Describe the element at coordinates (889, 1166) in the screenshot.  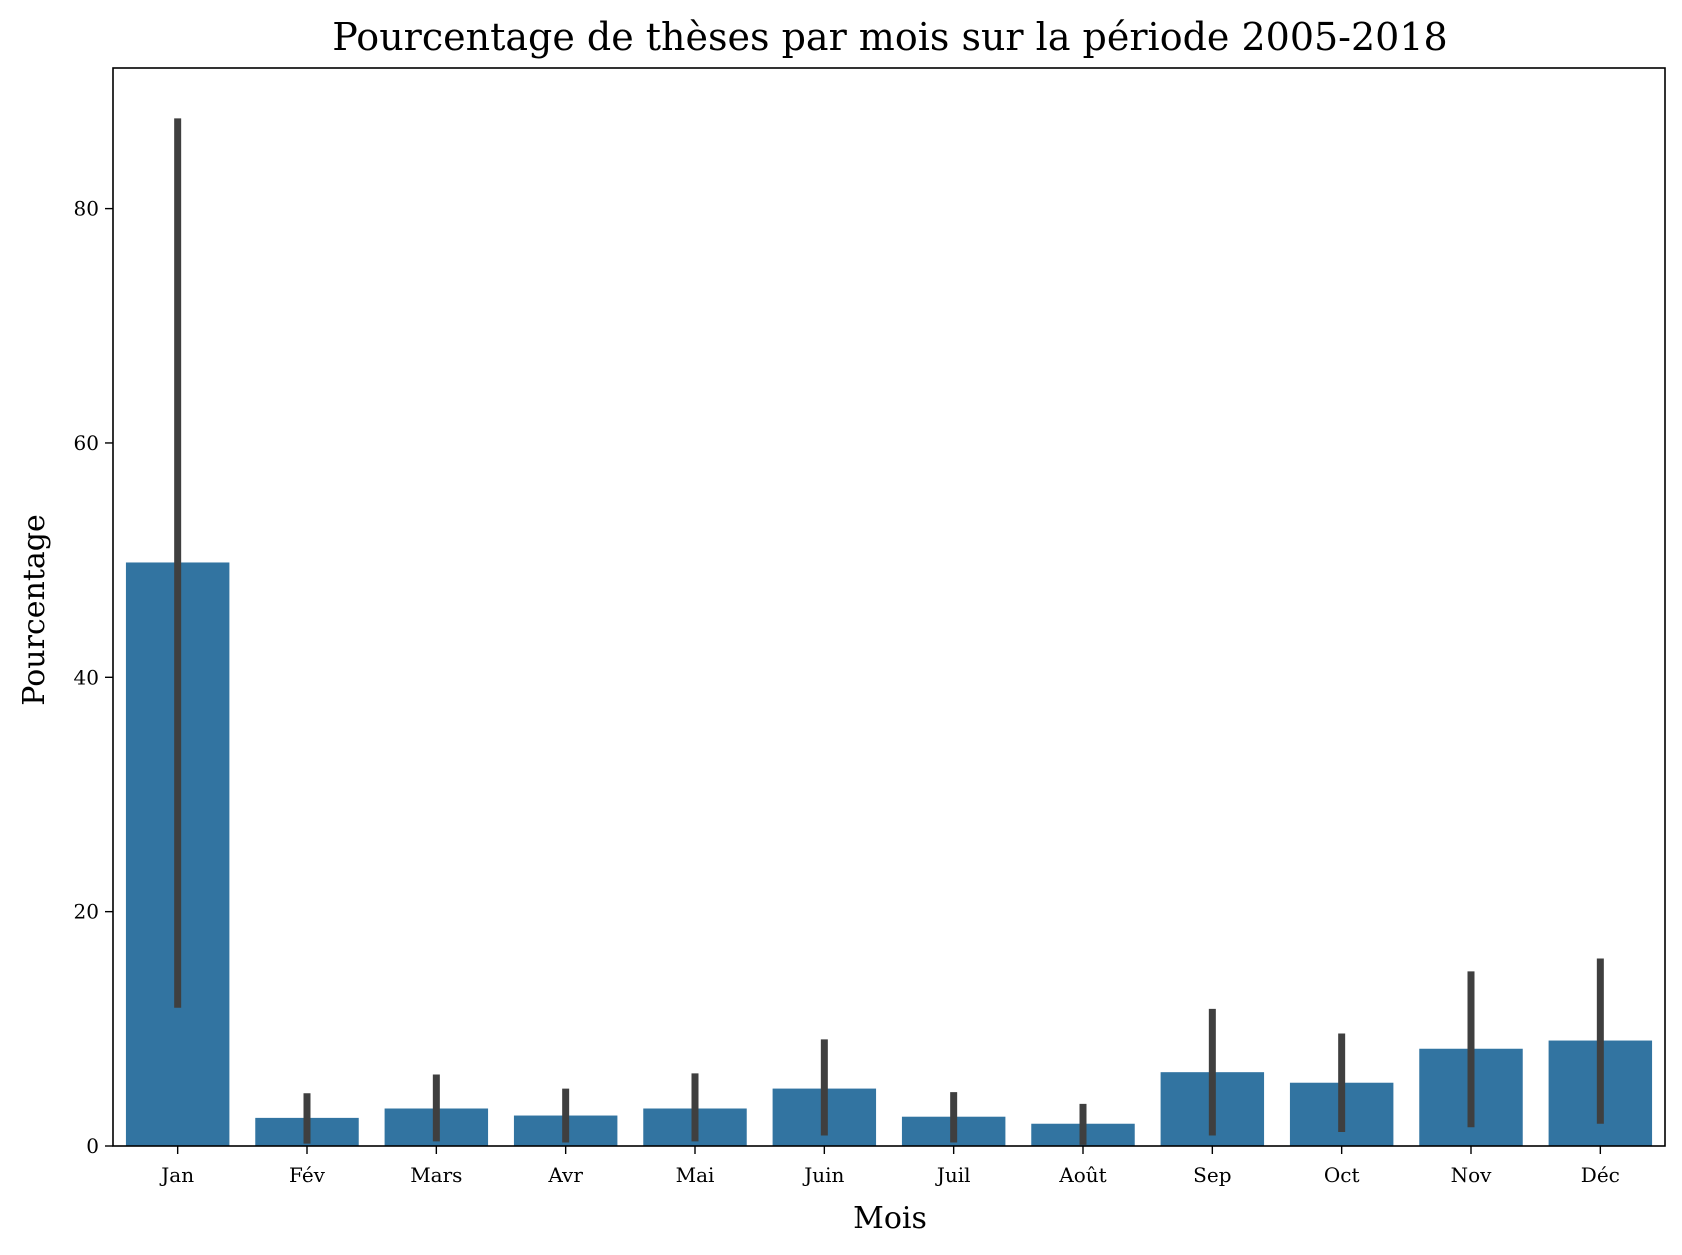
I see `x-axis-ticks: Jan Fév Mars Avr Mai Juin Juil Août Sep Oct Nov Déc` at that location.